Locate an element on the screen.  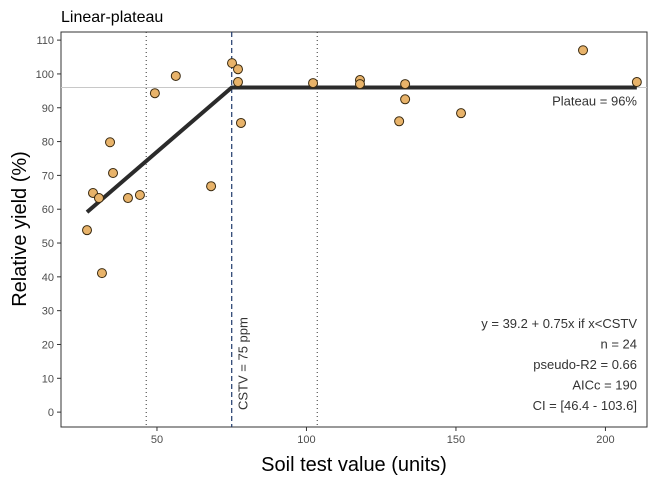
x-tick-label: 100 is located at coordinates (306, 440).